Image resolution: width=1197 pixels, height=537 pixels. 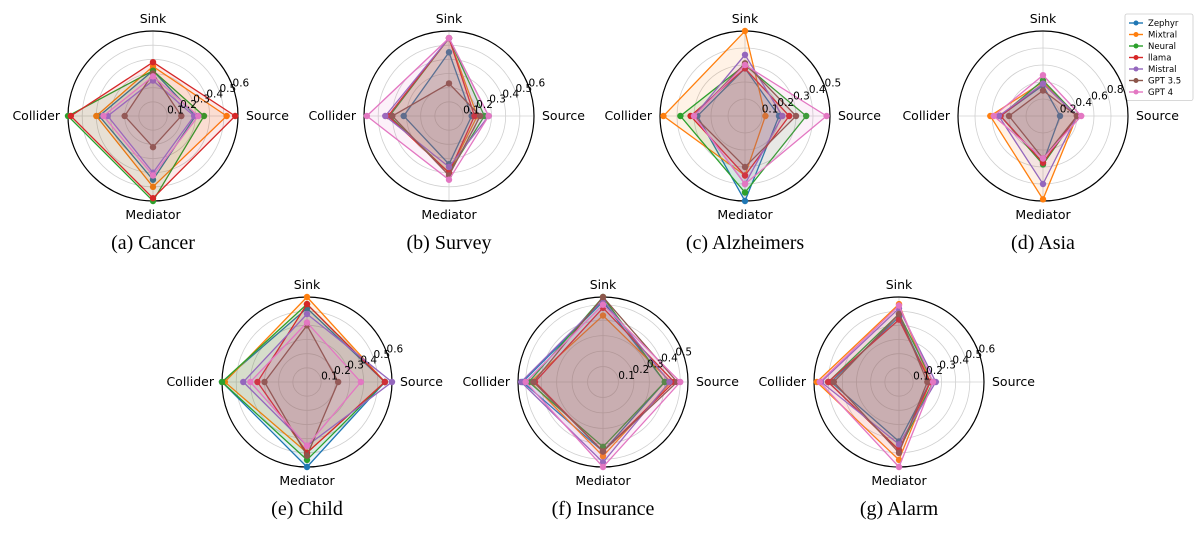 I want to click on panel-caption: (g) Alarm, so click(x=899, y=509).